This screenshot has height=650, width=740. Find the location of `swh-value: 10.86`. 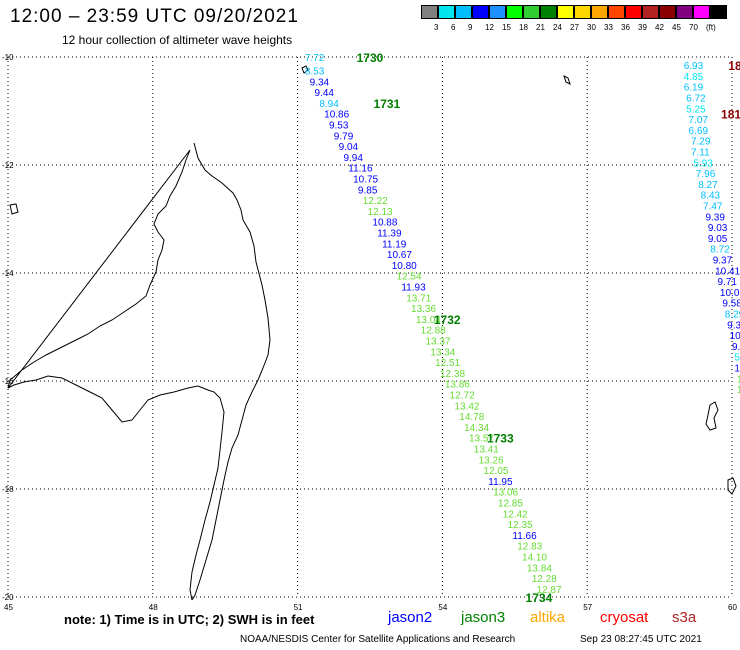

swh-value: 10.86 is located at coordinates (336, 115).